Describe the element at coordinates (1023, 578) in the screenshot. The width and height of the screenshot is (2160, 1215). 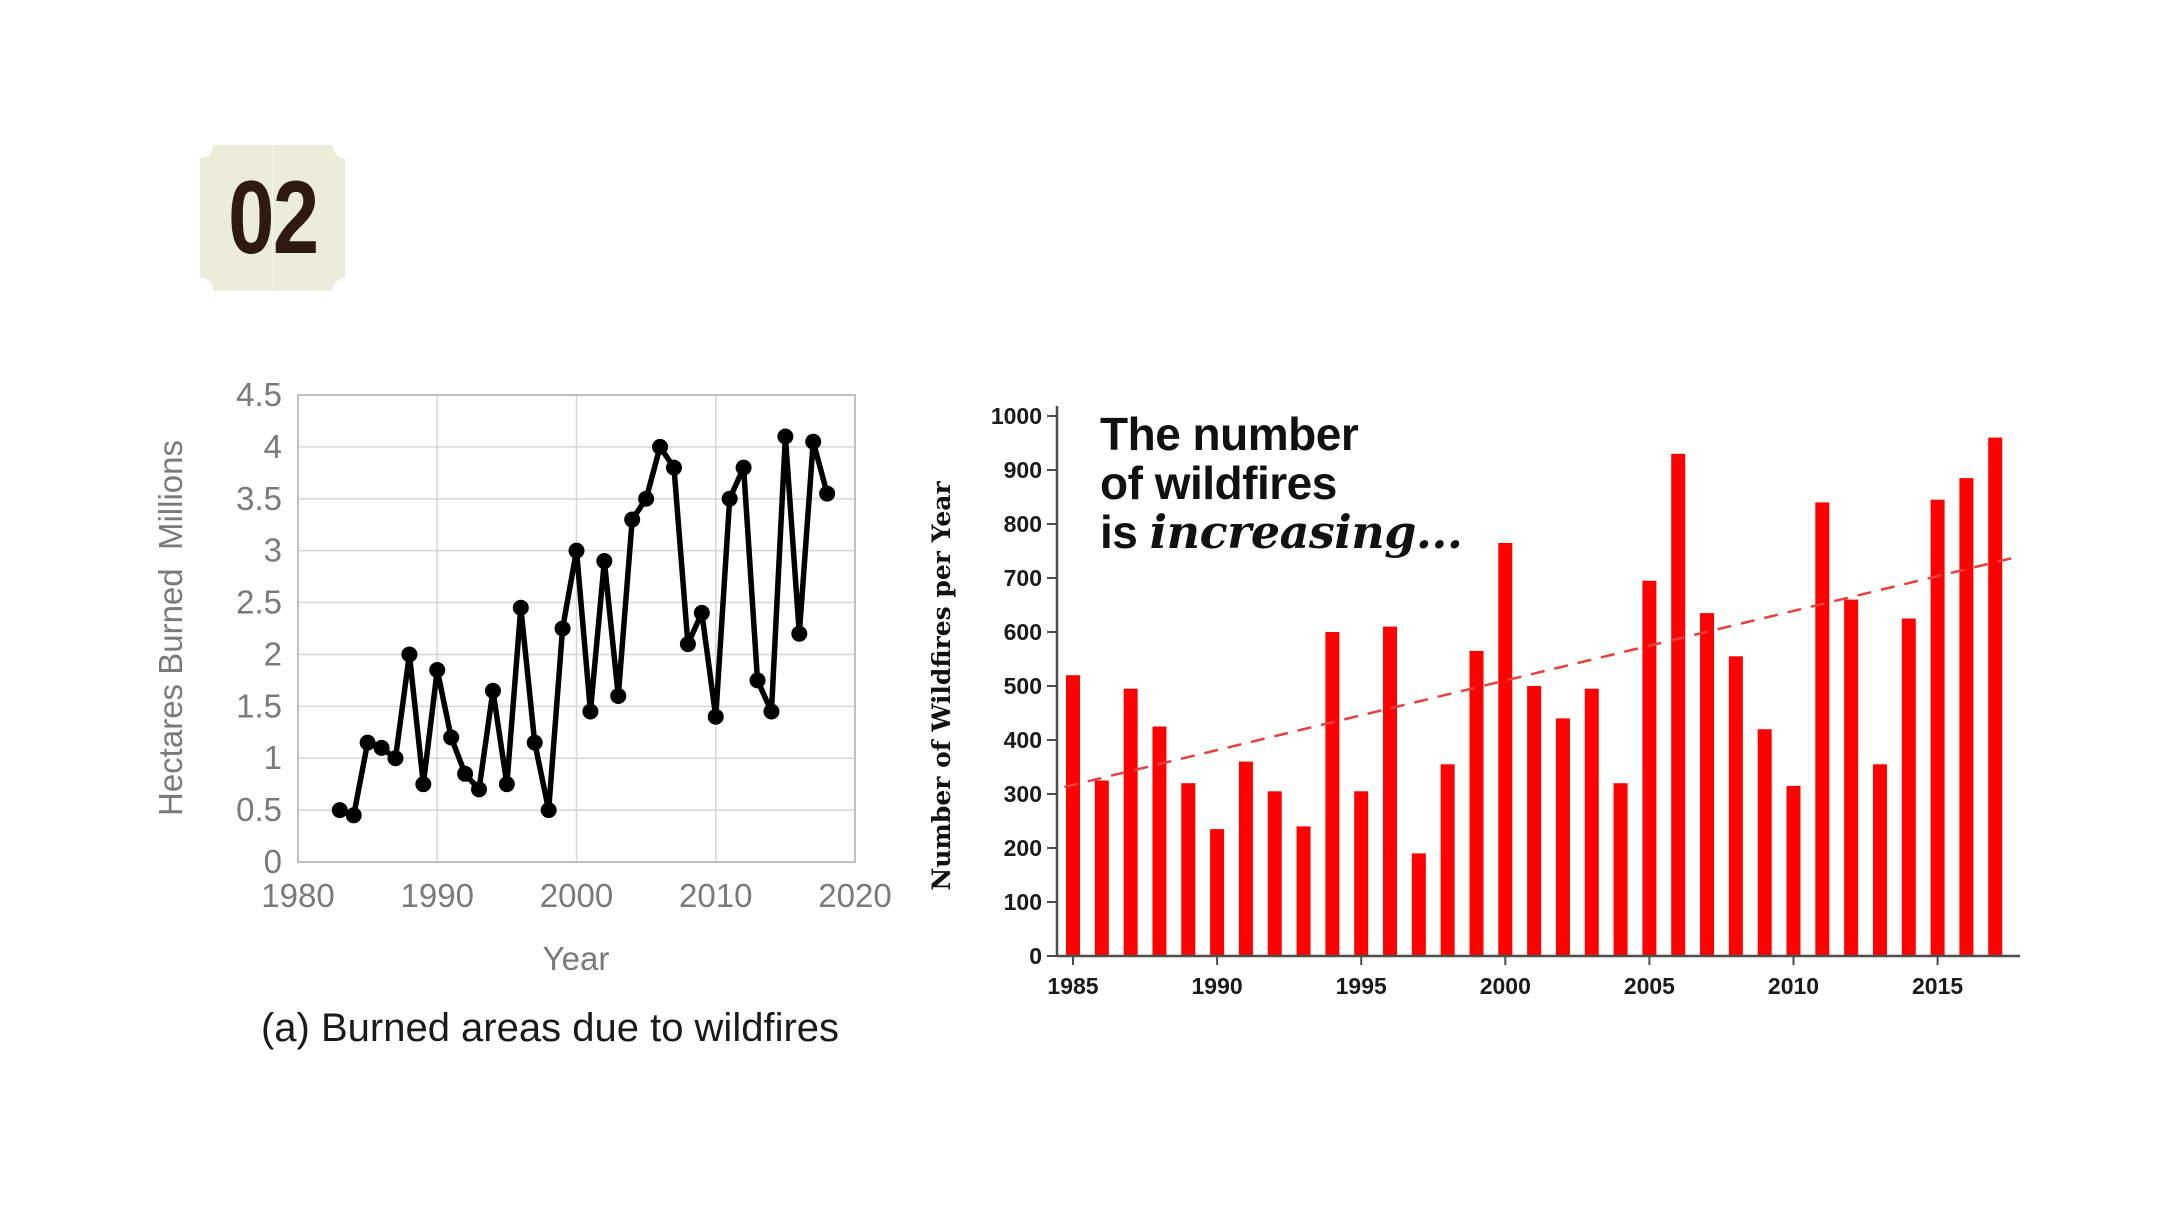
I see `svg-text: 700` at that location.